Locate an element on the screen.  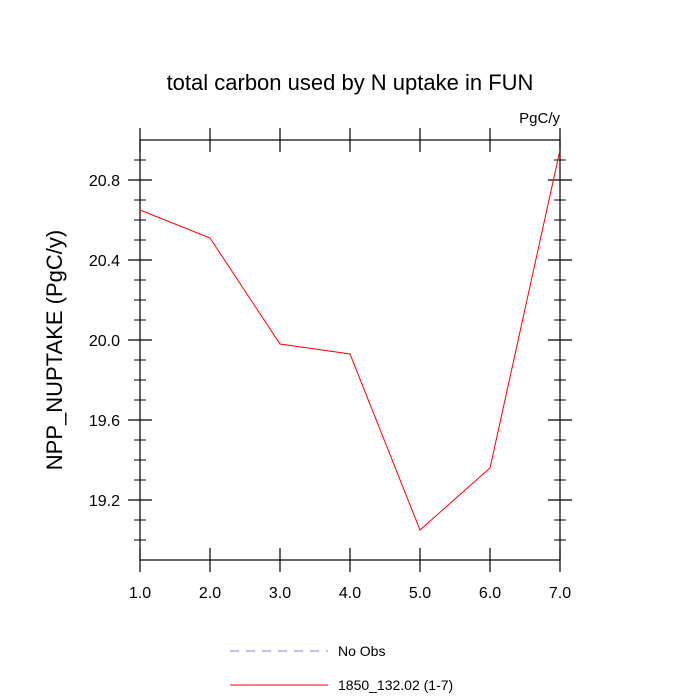
x-tick-label: 6.0 is located at coordinates (490, 593).